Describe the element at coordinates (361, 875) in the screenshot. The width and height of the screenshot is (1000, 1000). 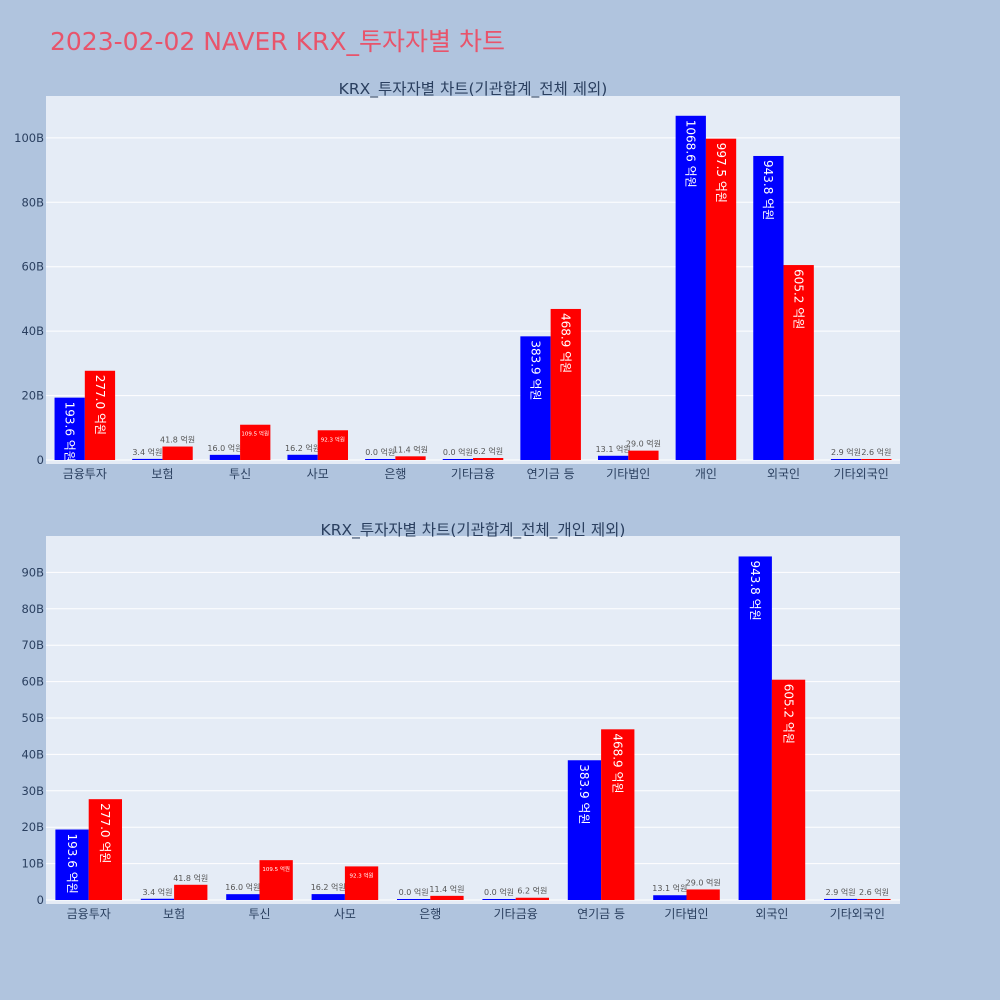
I see `data-label: 92.3 억원` at that location.